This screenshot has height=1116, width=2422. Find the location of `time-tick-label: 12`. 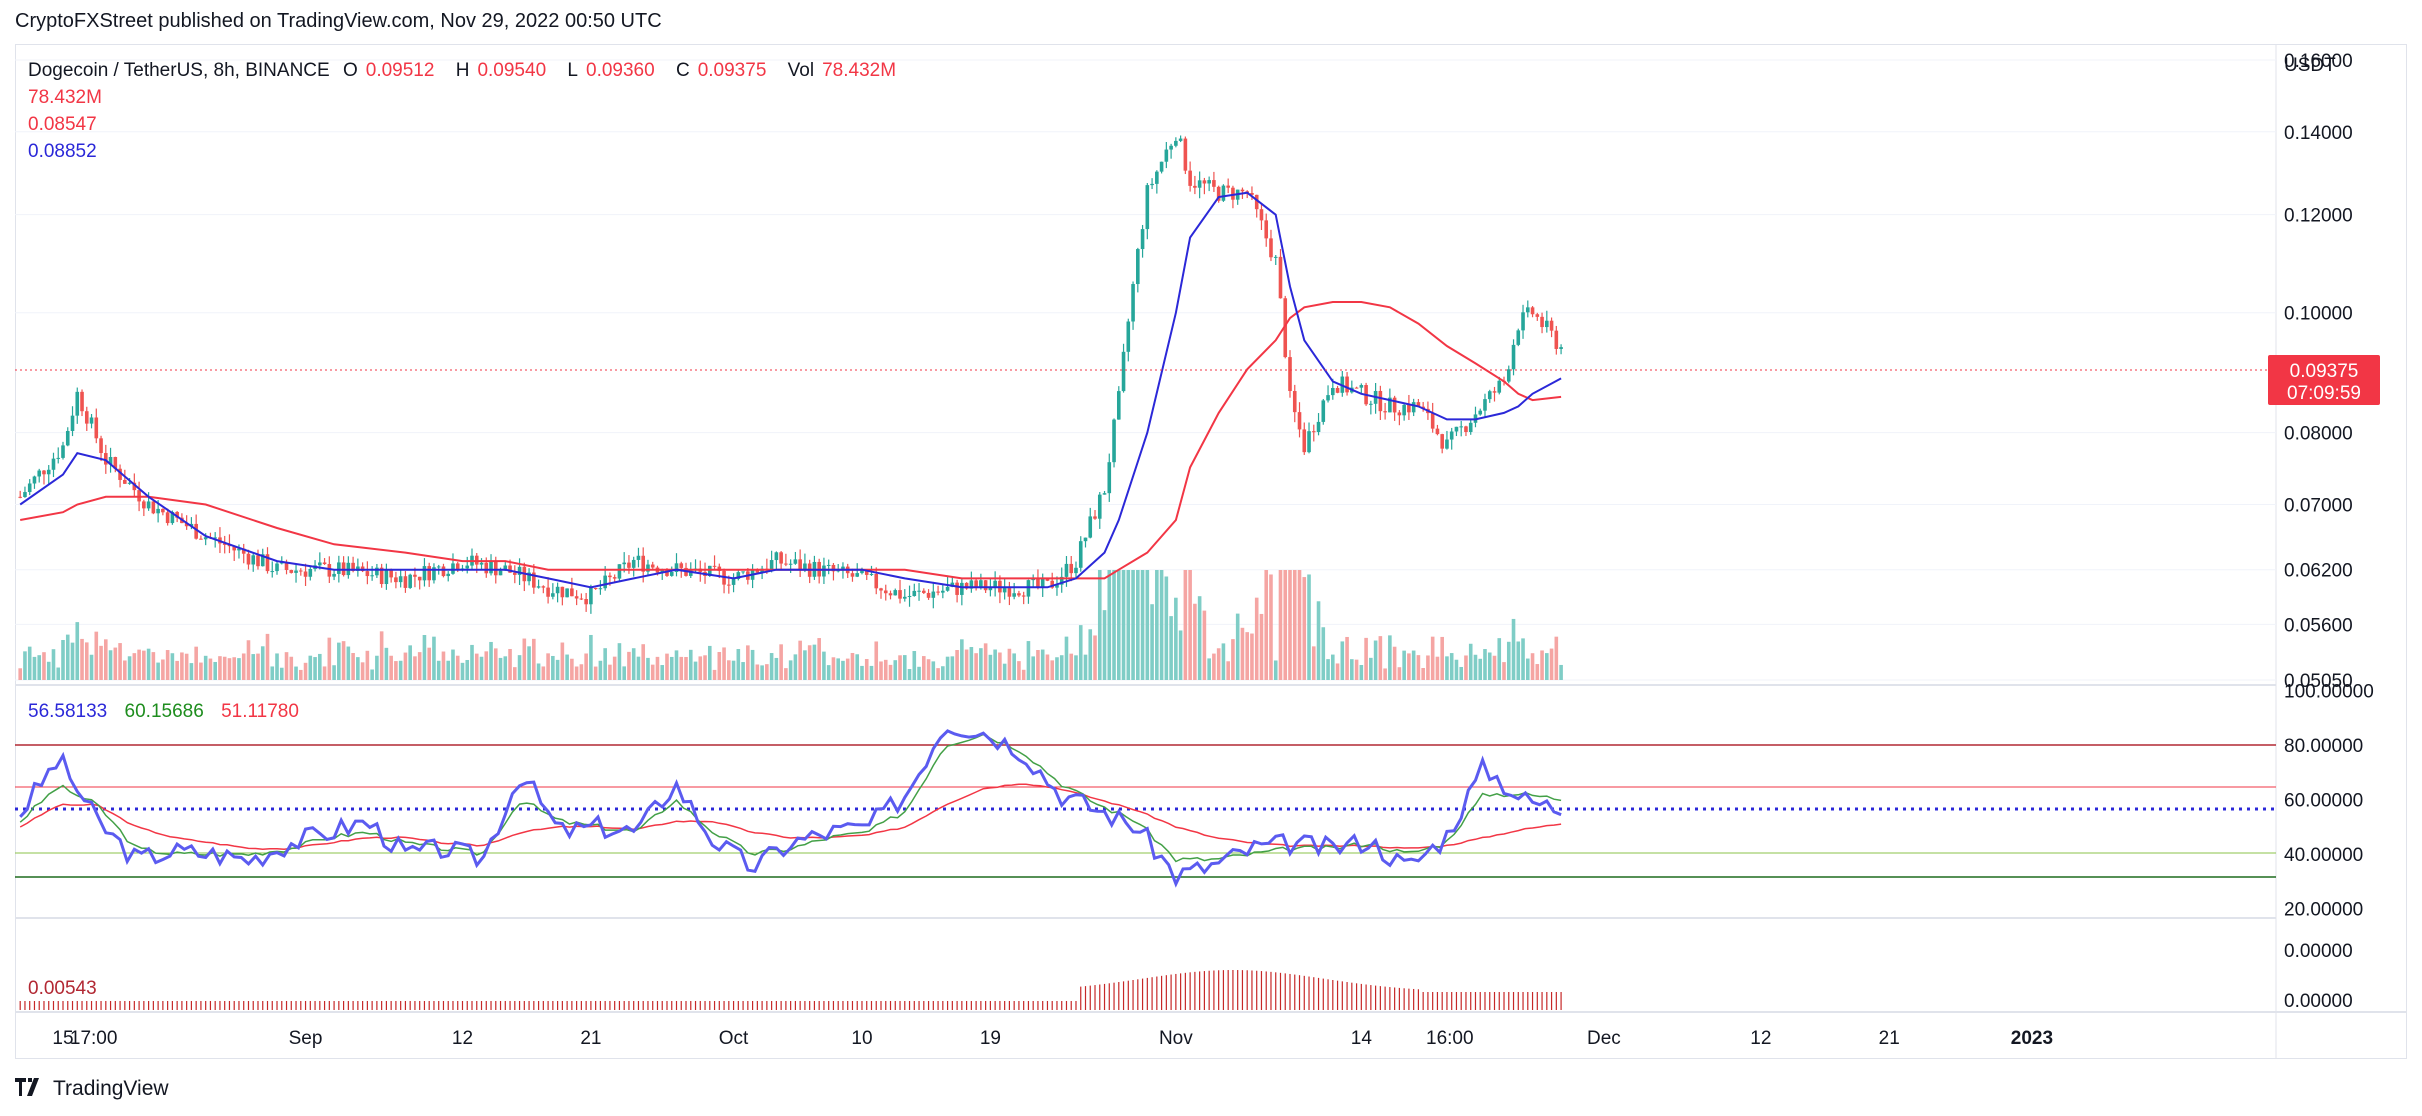

time-tick-label: 12 is located at coordinates (1760, 1038).